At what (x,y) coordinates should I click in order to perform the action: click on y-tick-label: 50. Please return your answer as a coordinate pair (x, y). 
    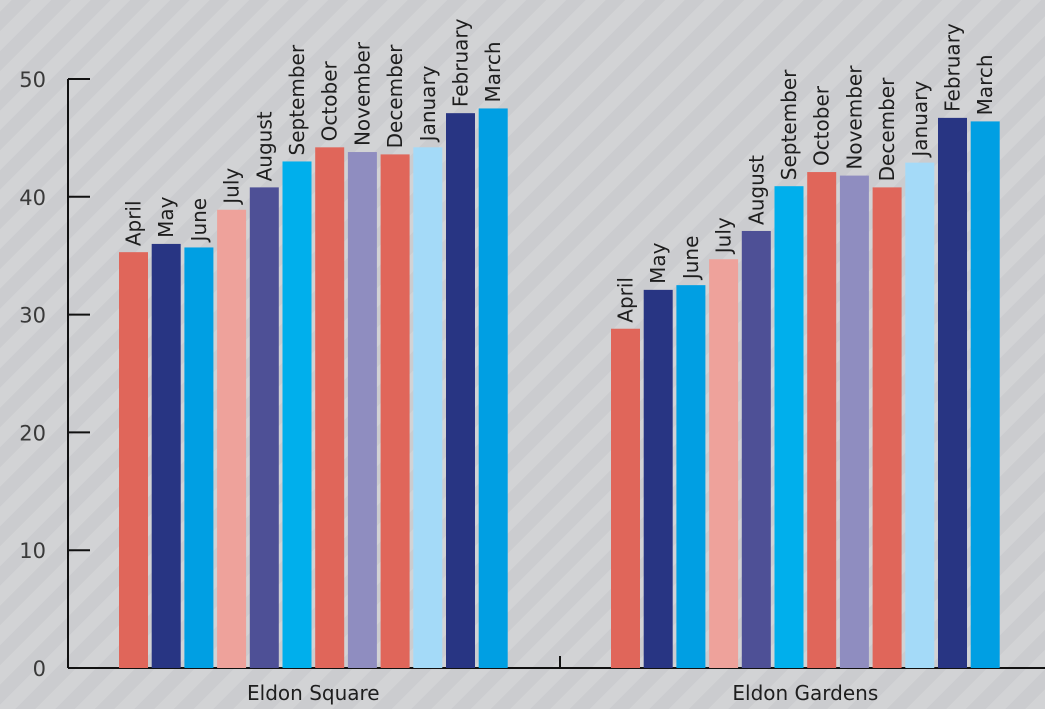
    Looking at the image, I should click on (32, 80).